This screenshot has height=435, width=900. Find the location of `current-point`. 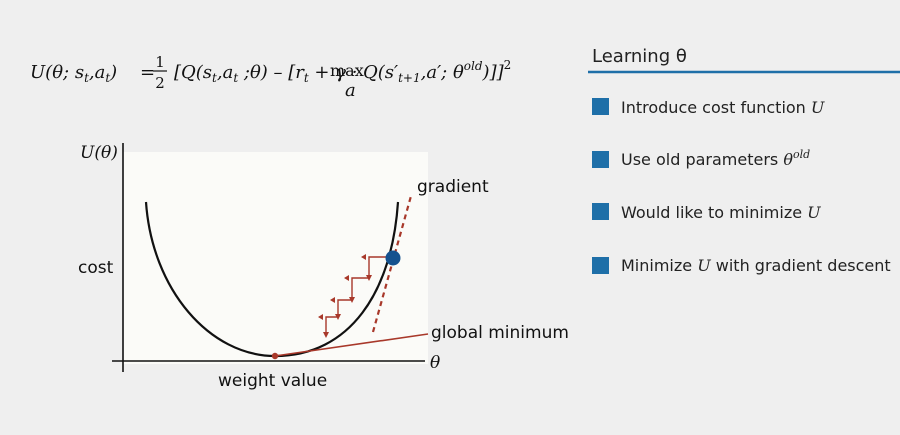

current-point is located at coordinates (393, 258).